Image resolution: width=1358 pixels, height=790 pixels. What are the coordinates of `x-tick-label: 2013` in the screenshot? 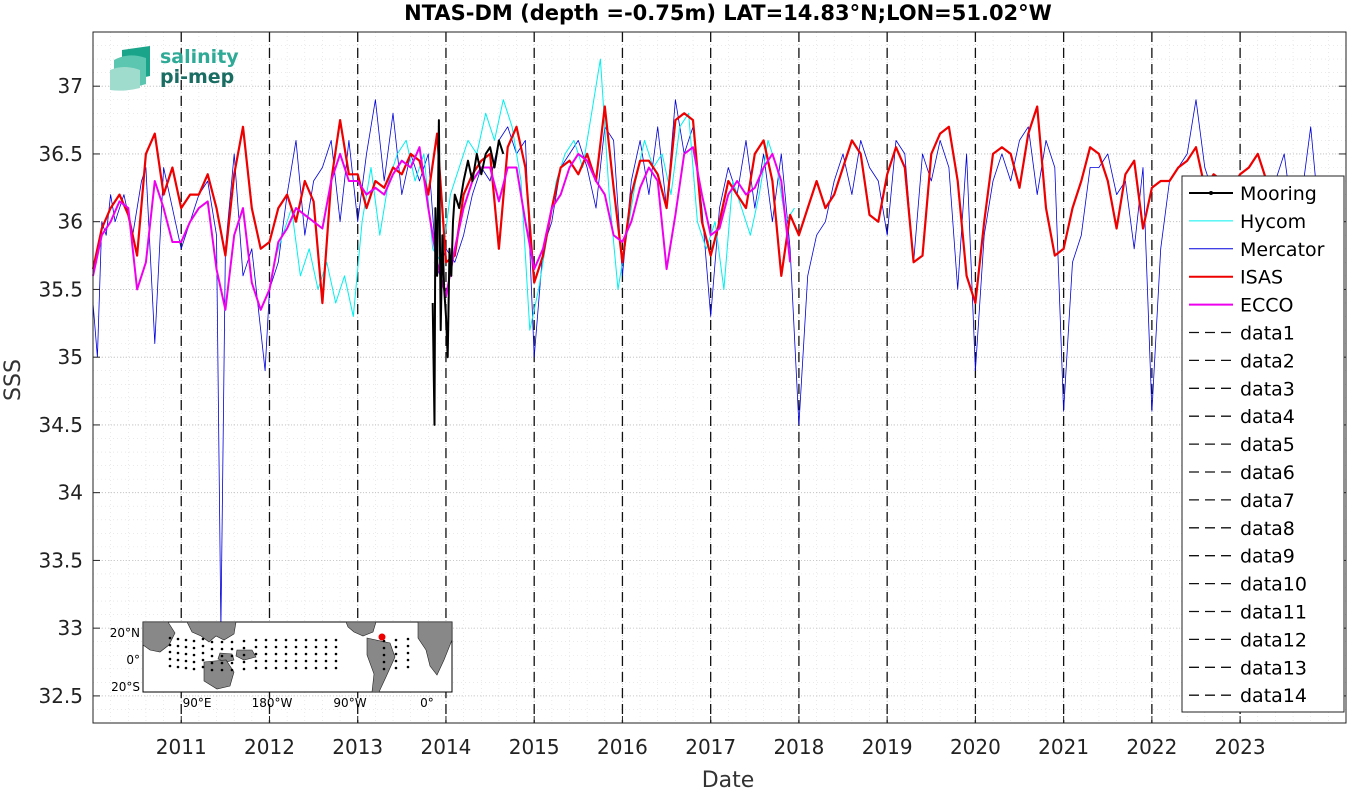 It's located at (357, 747).